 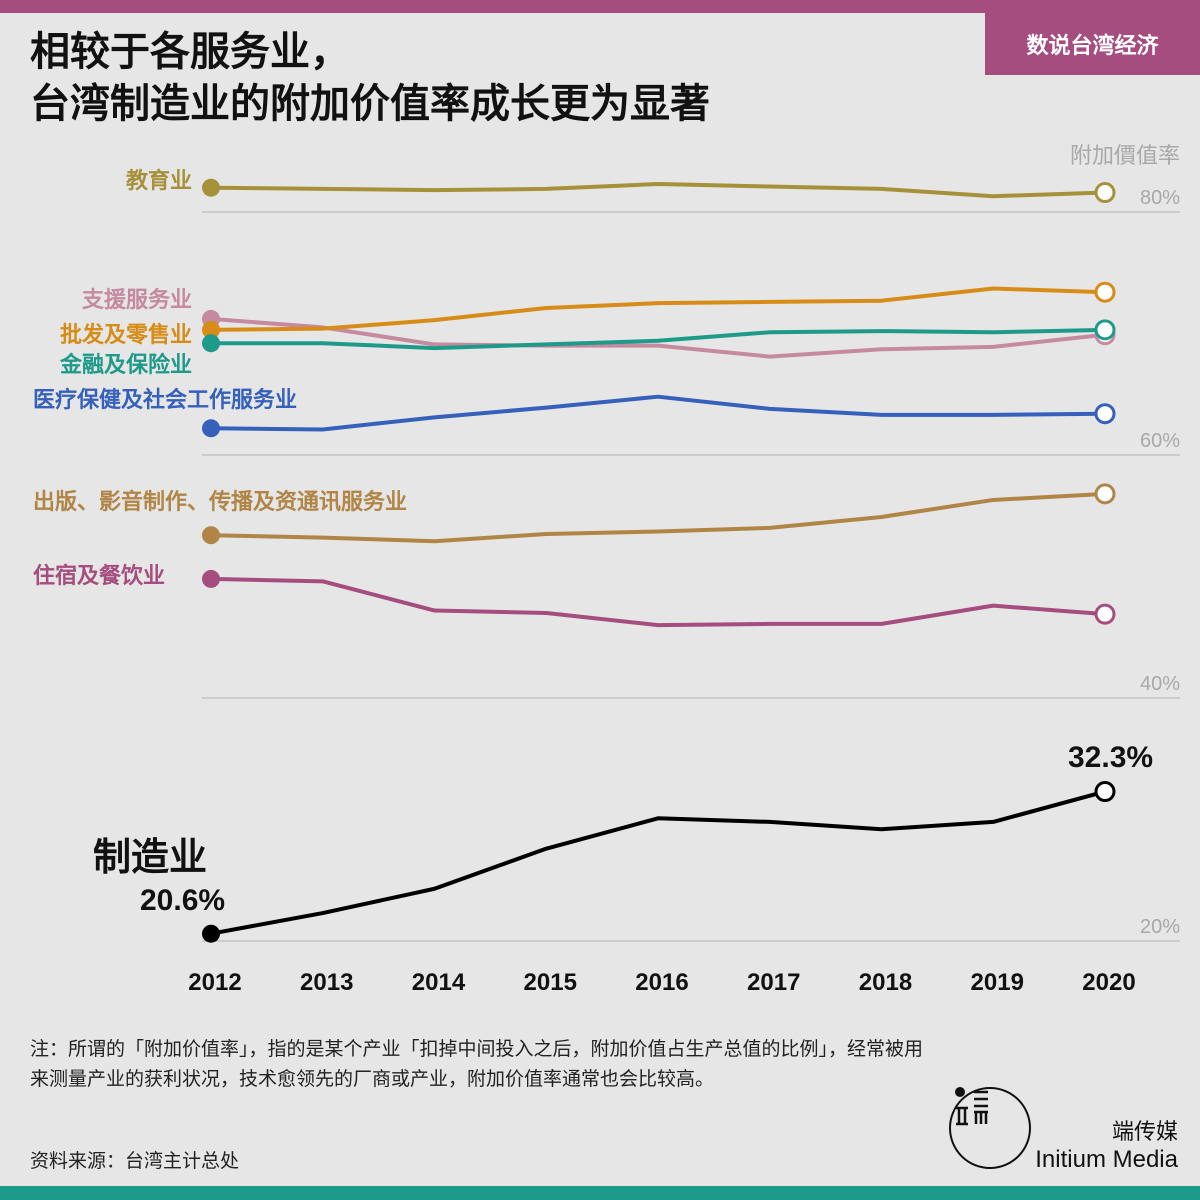 What do you see at coordinates (1110, 757) in the screenshot?
I see `end-value-label: 32.3%` at bounding box center [1110, 757].